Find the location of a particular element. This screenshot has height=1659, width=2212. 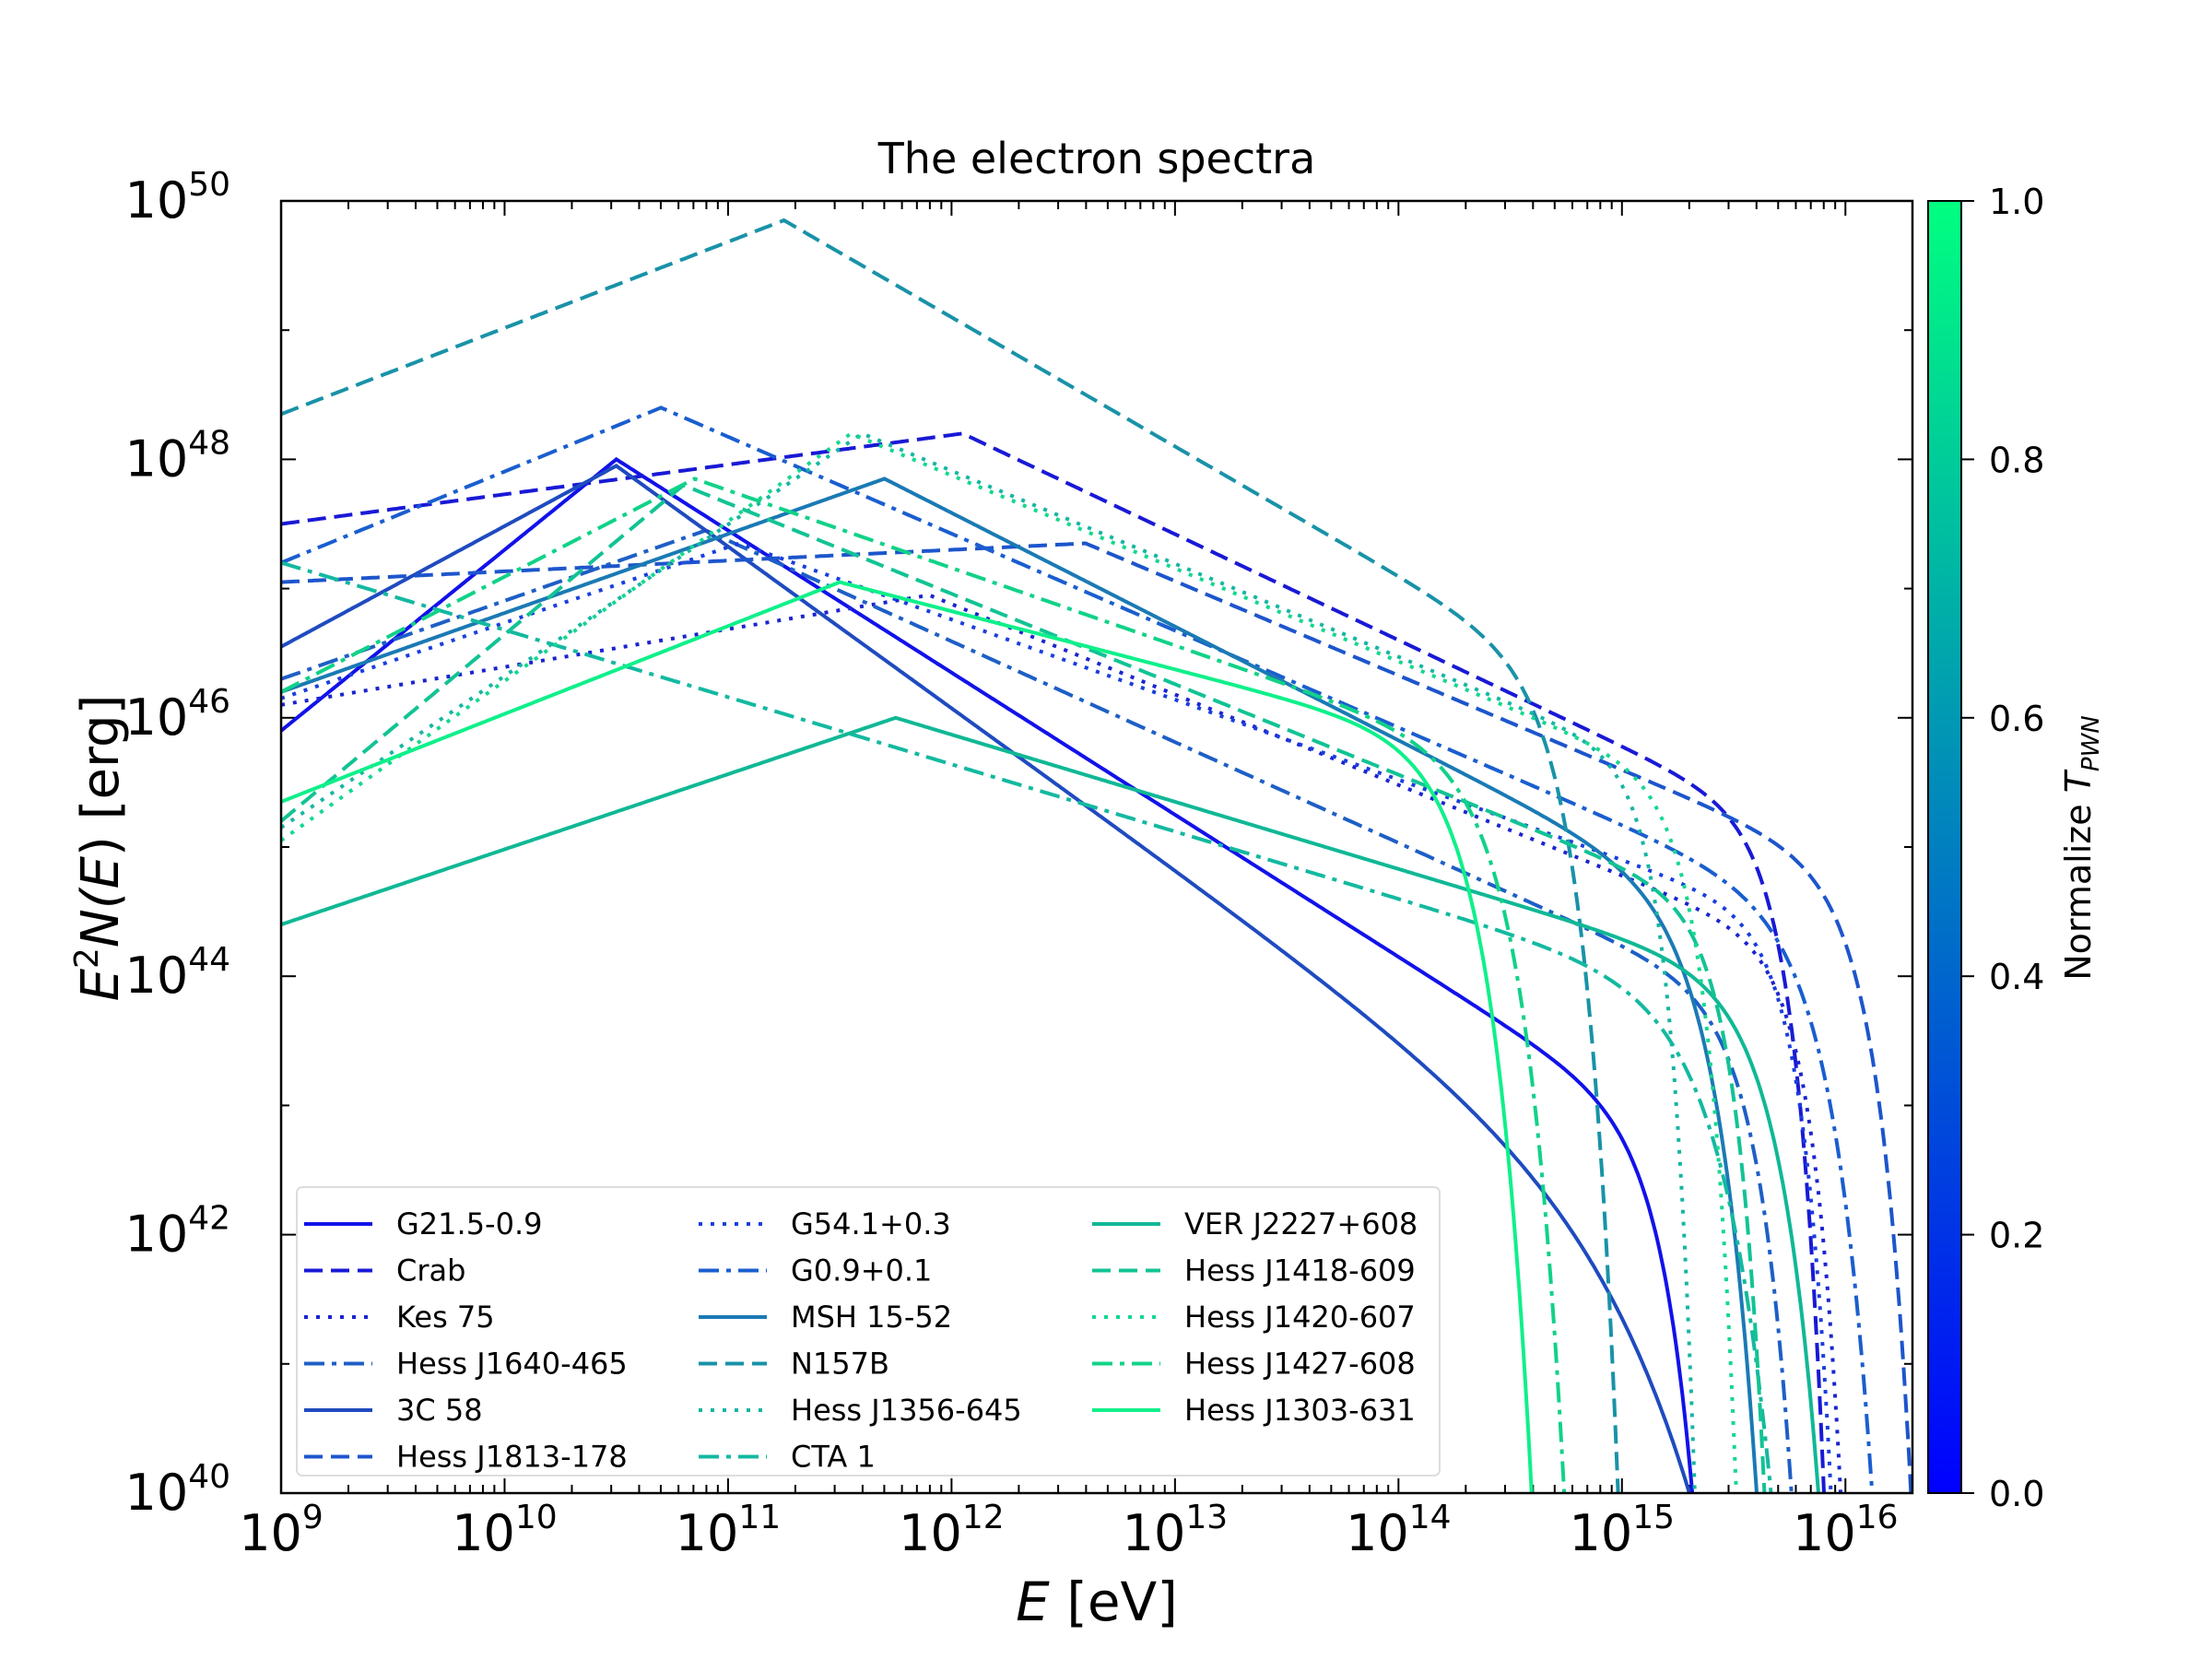

x-tick-label: 1011 is located at coordinates (729, 1530).